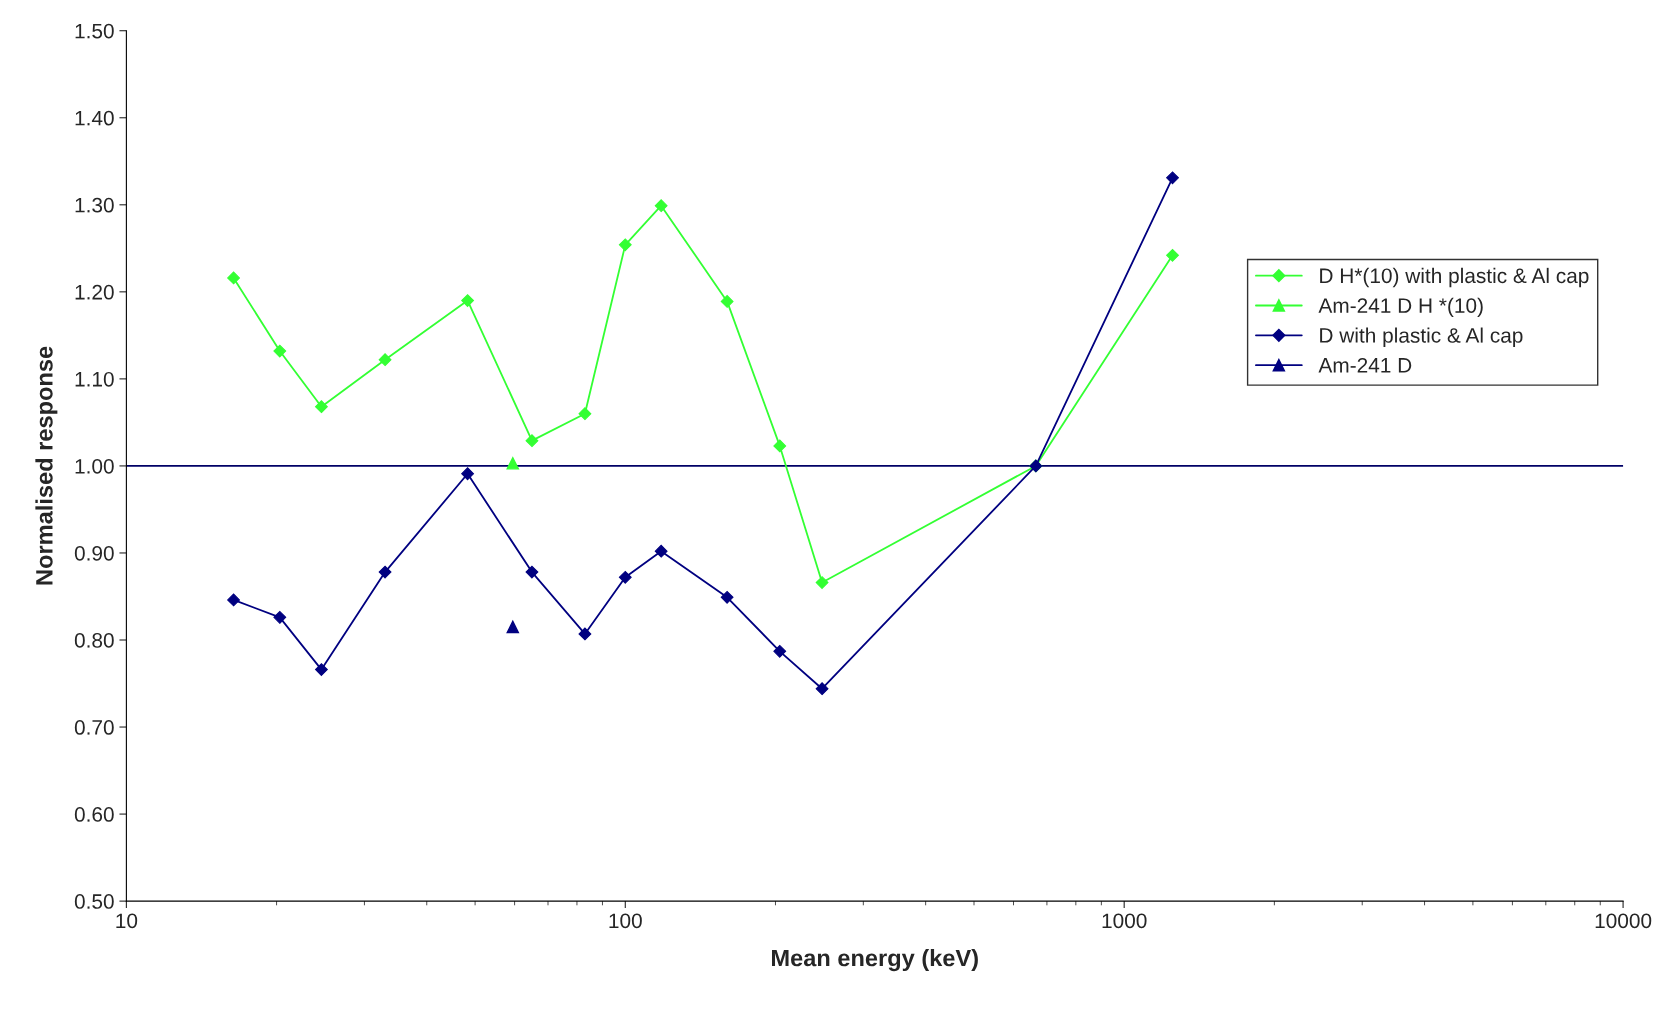 The height and width of the screenshot is (1024, 1663). What do you see at coordinates (94, 814) in the screenshot?
I see `y-tick-label: 0.60` at bounding box center [94, 814].